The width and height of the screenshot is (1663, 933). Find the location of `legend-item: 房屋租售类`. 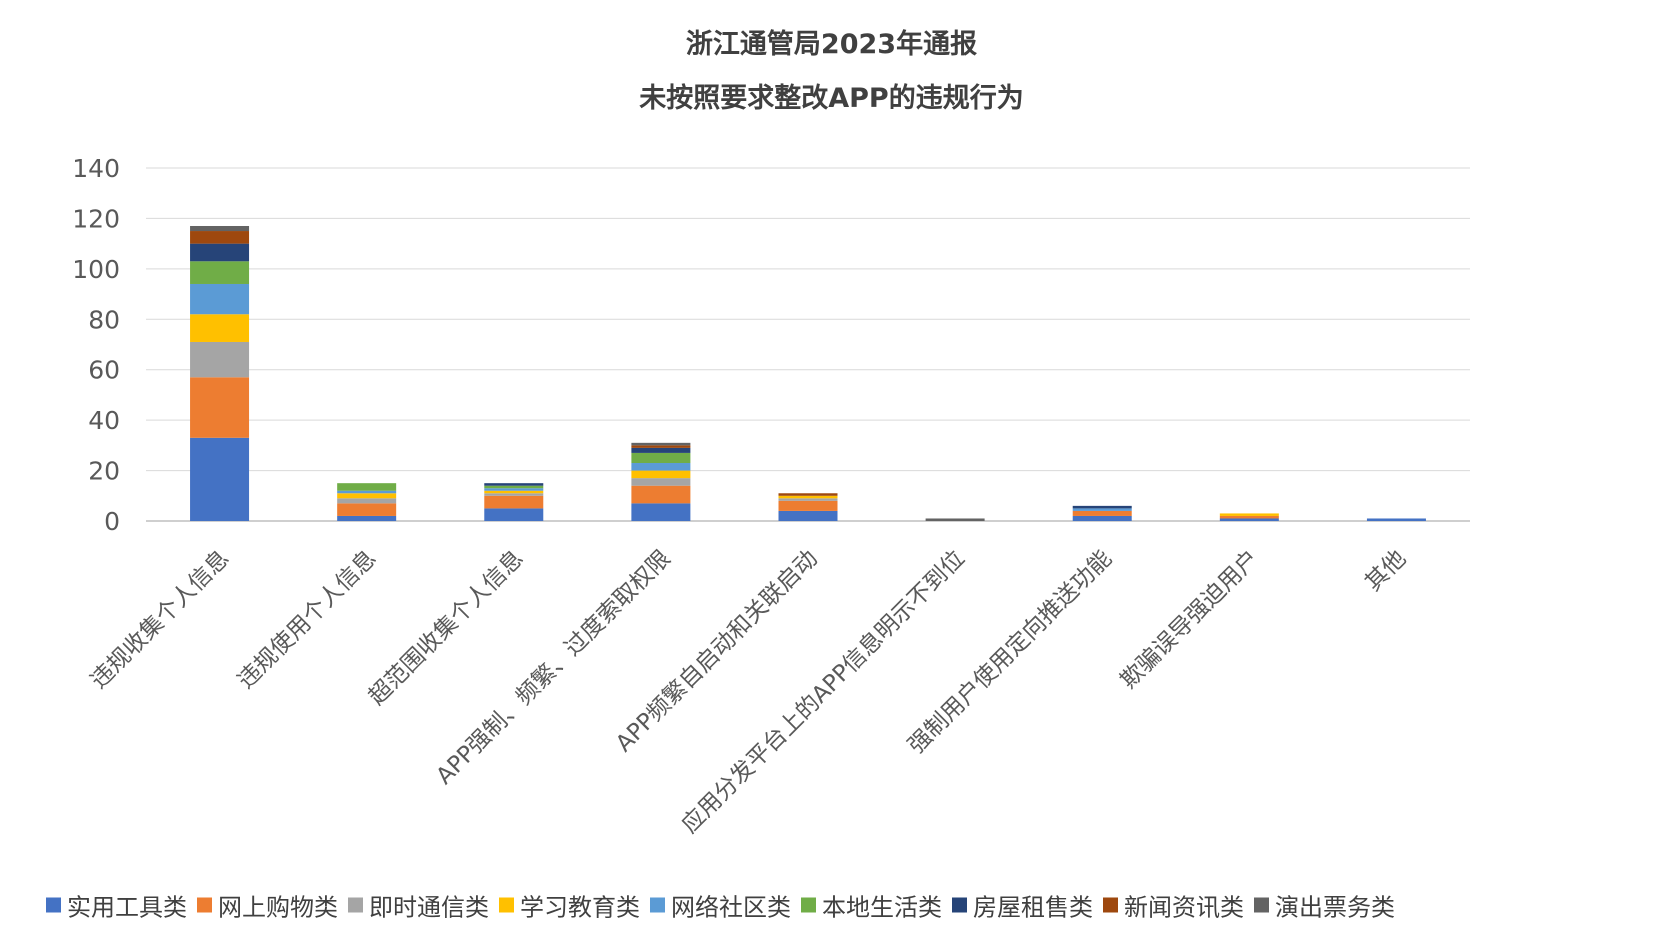

legend-item: 房屋租售类 is located at coordinates (1022, 905).